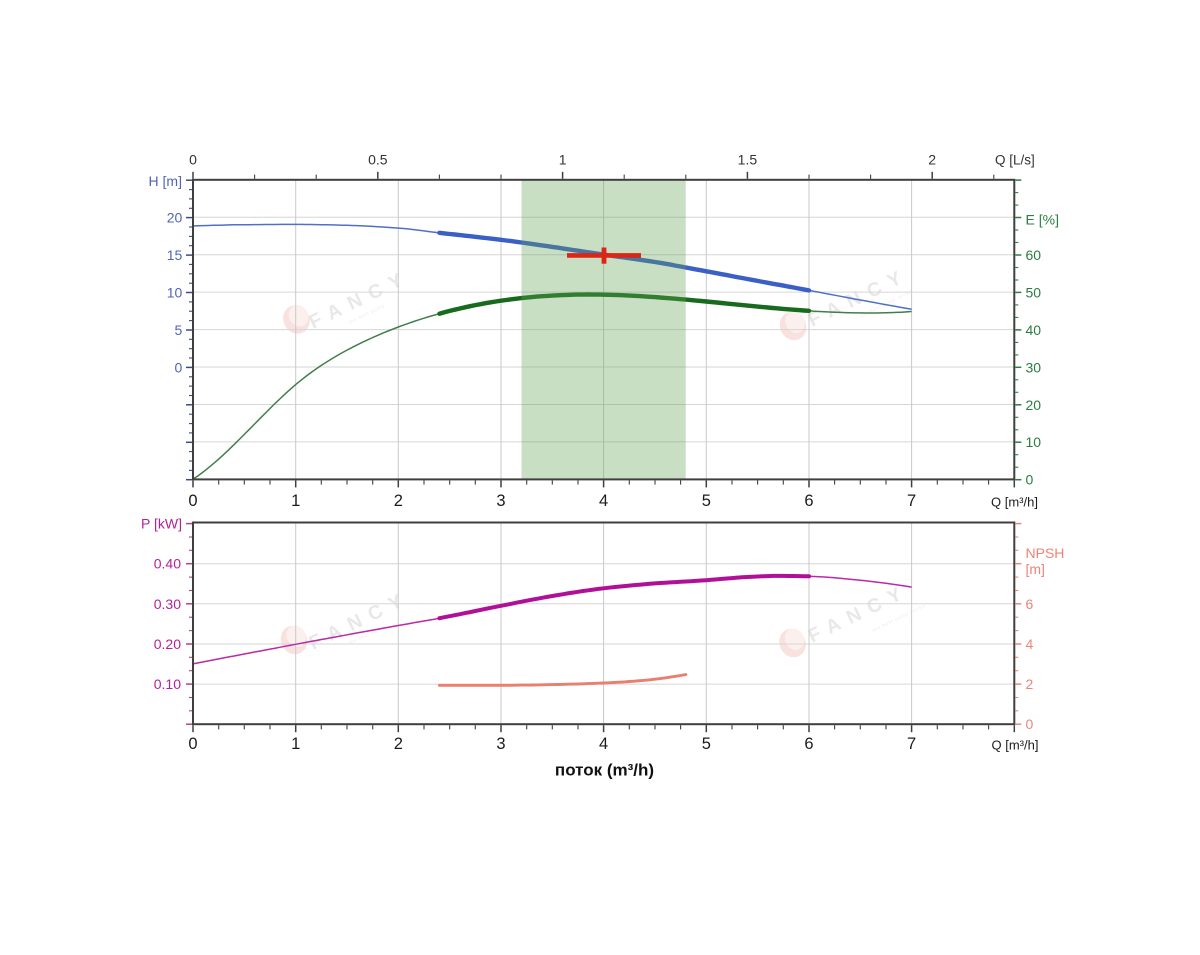  What do you see at coordinates (1045, 553) in the screenshot?
I see `svg-text: NPSH` at bounding box center [1045, 553].